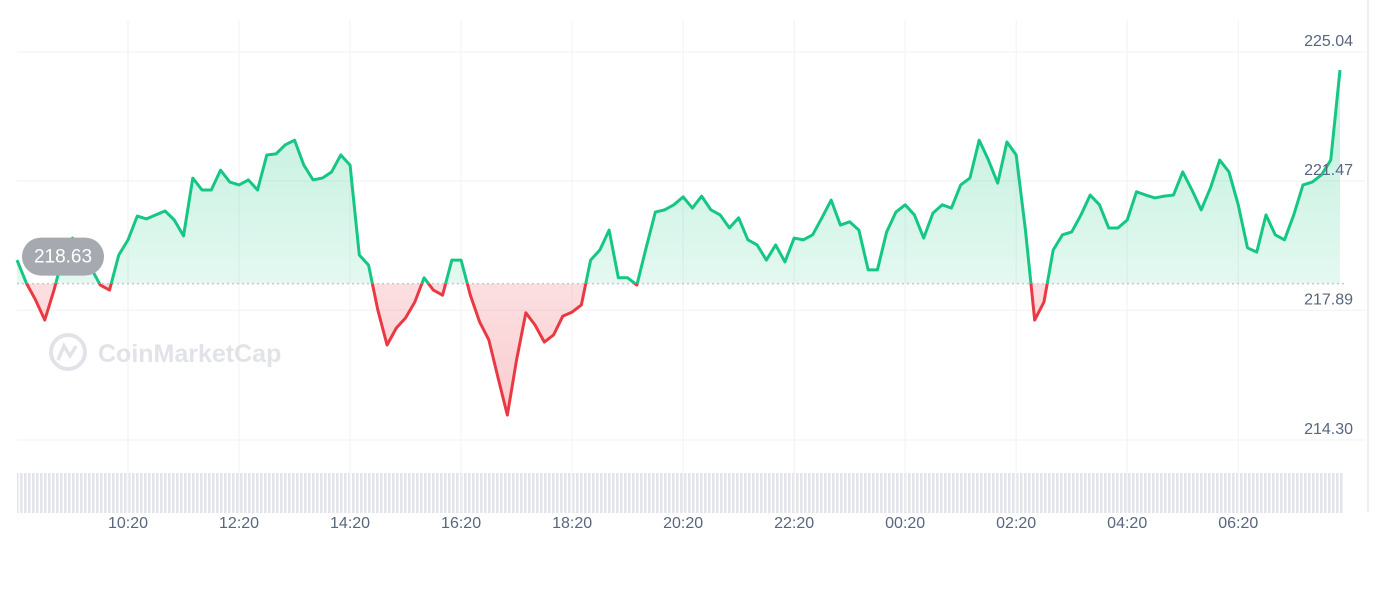  What do you see at coordinates (680, 493) in the screenshot?
I see `volume-strip` at bounding box center [680, 493].